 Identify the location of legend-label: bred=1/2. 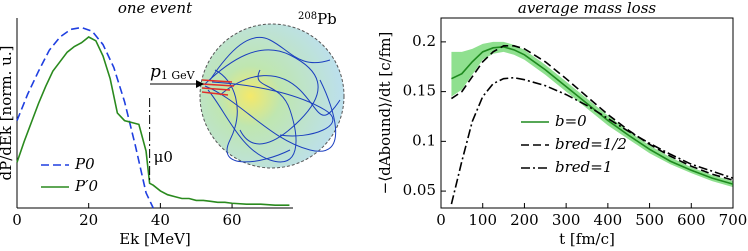
(591, 144).